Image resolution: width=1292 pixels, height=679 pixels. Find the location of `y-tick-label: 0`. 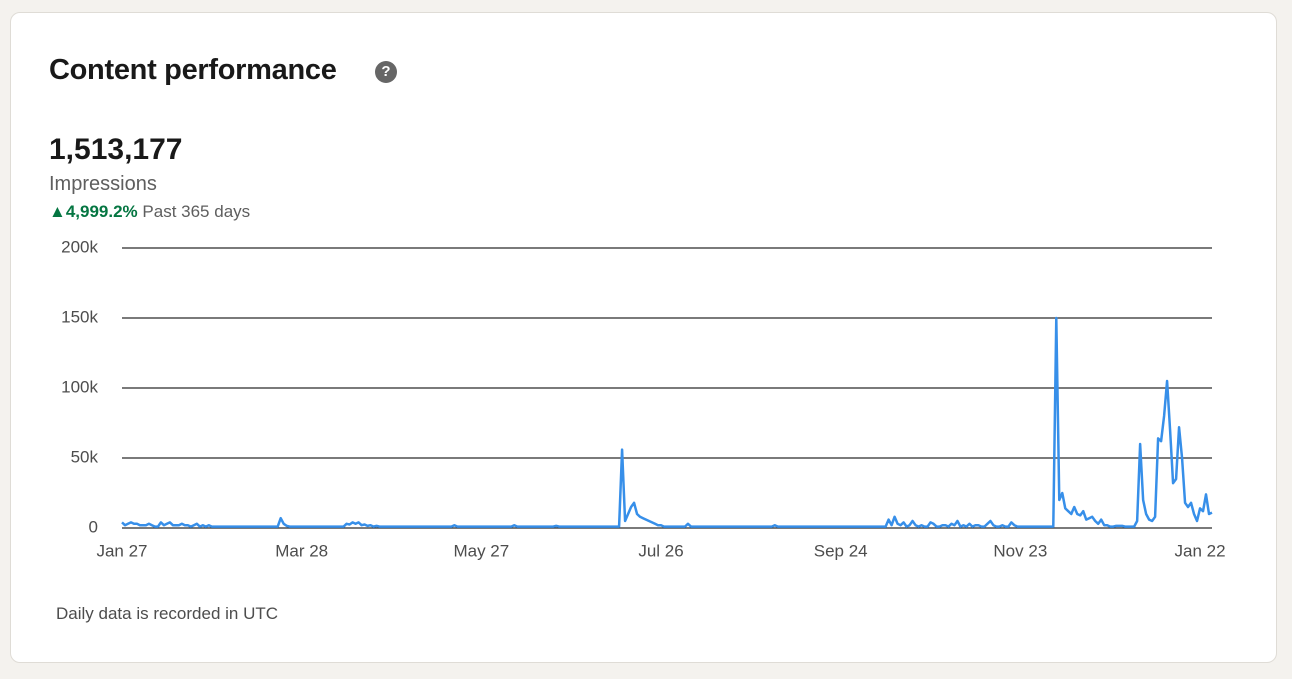

y-tick-label: 0 is located at coordinates (93, 526).